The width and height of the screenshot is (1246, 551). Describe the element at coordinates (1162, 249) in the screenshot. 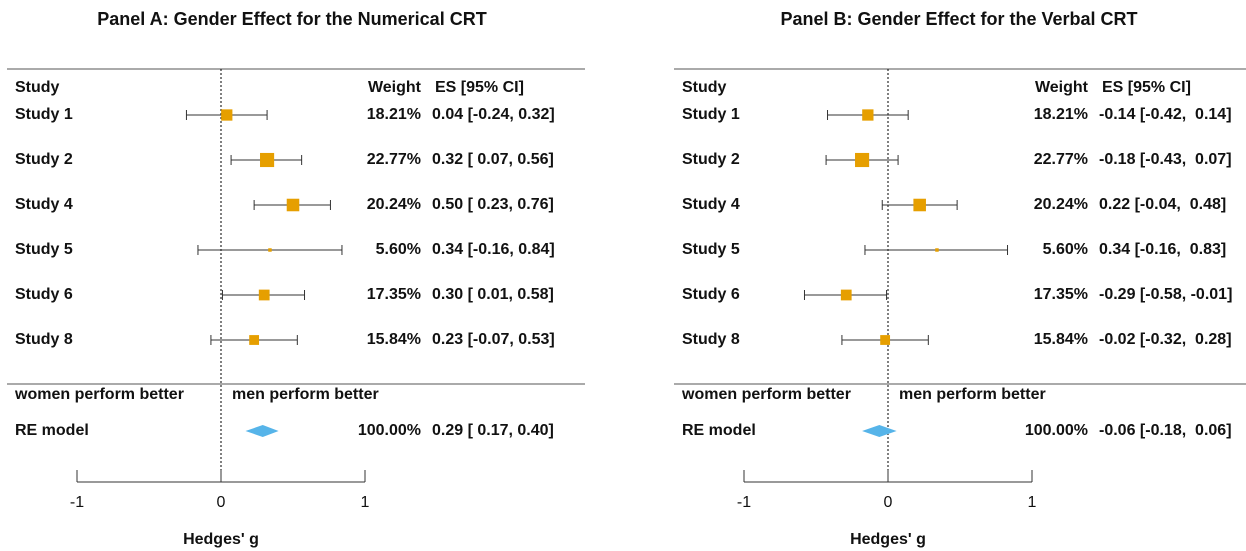

I see `es-label: 0.34 [-0.16, 0.83]` at that location.